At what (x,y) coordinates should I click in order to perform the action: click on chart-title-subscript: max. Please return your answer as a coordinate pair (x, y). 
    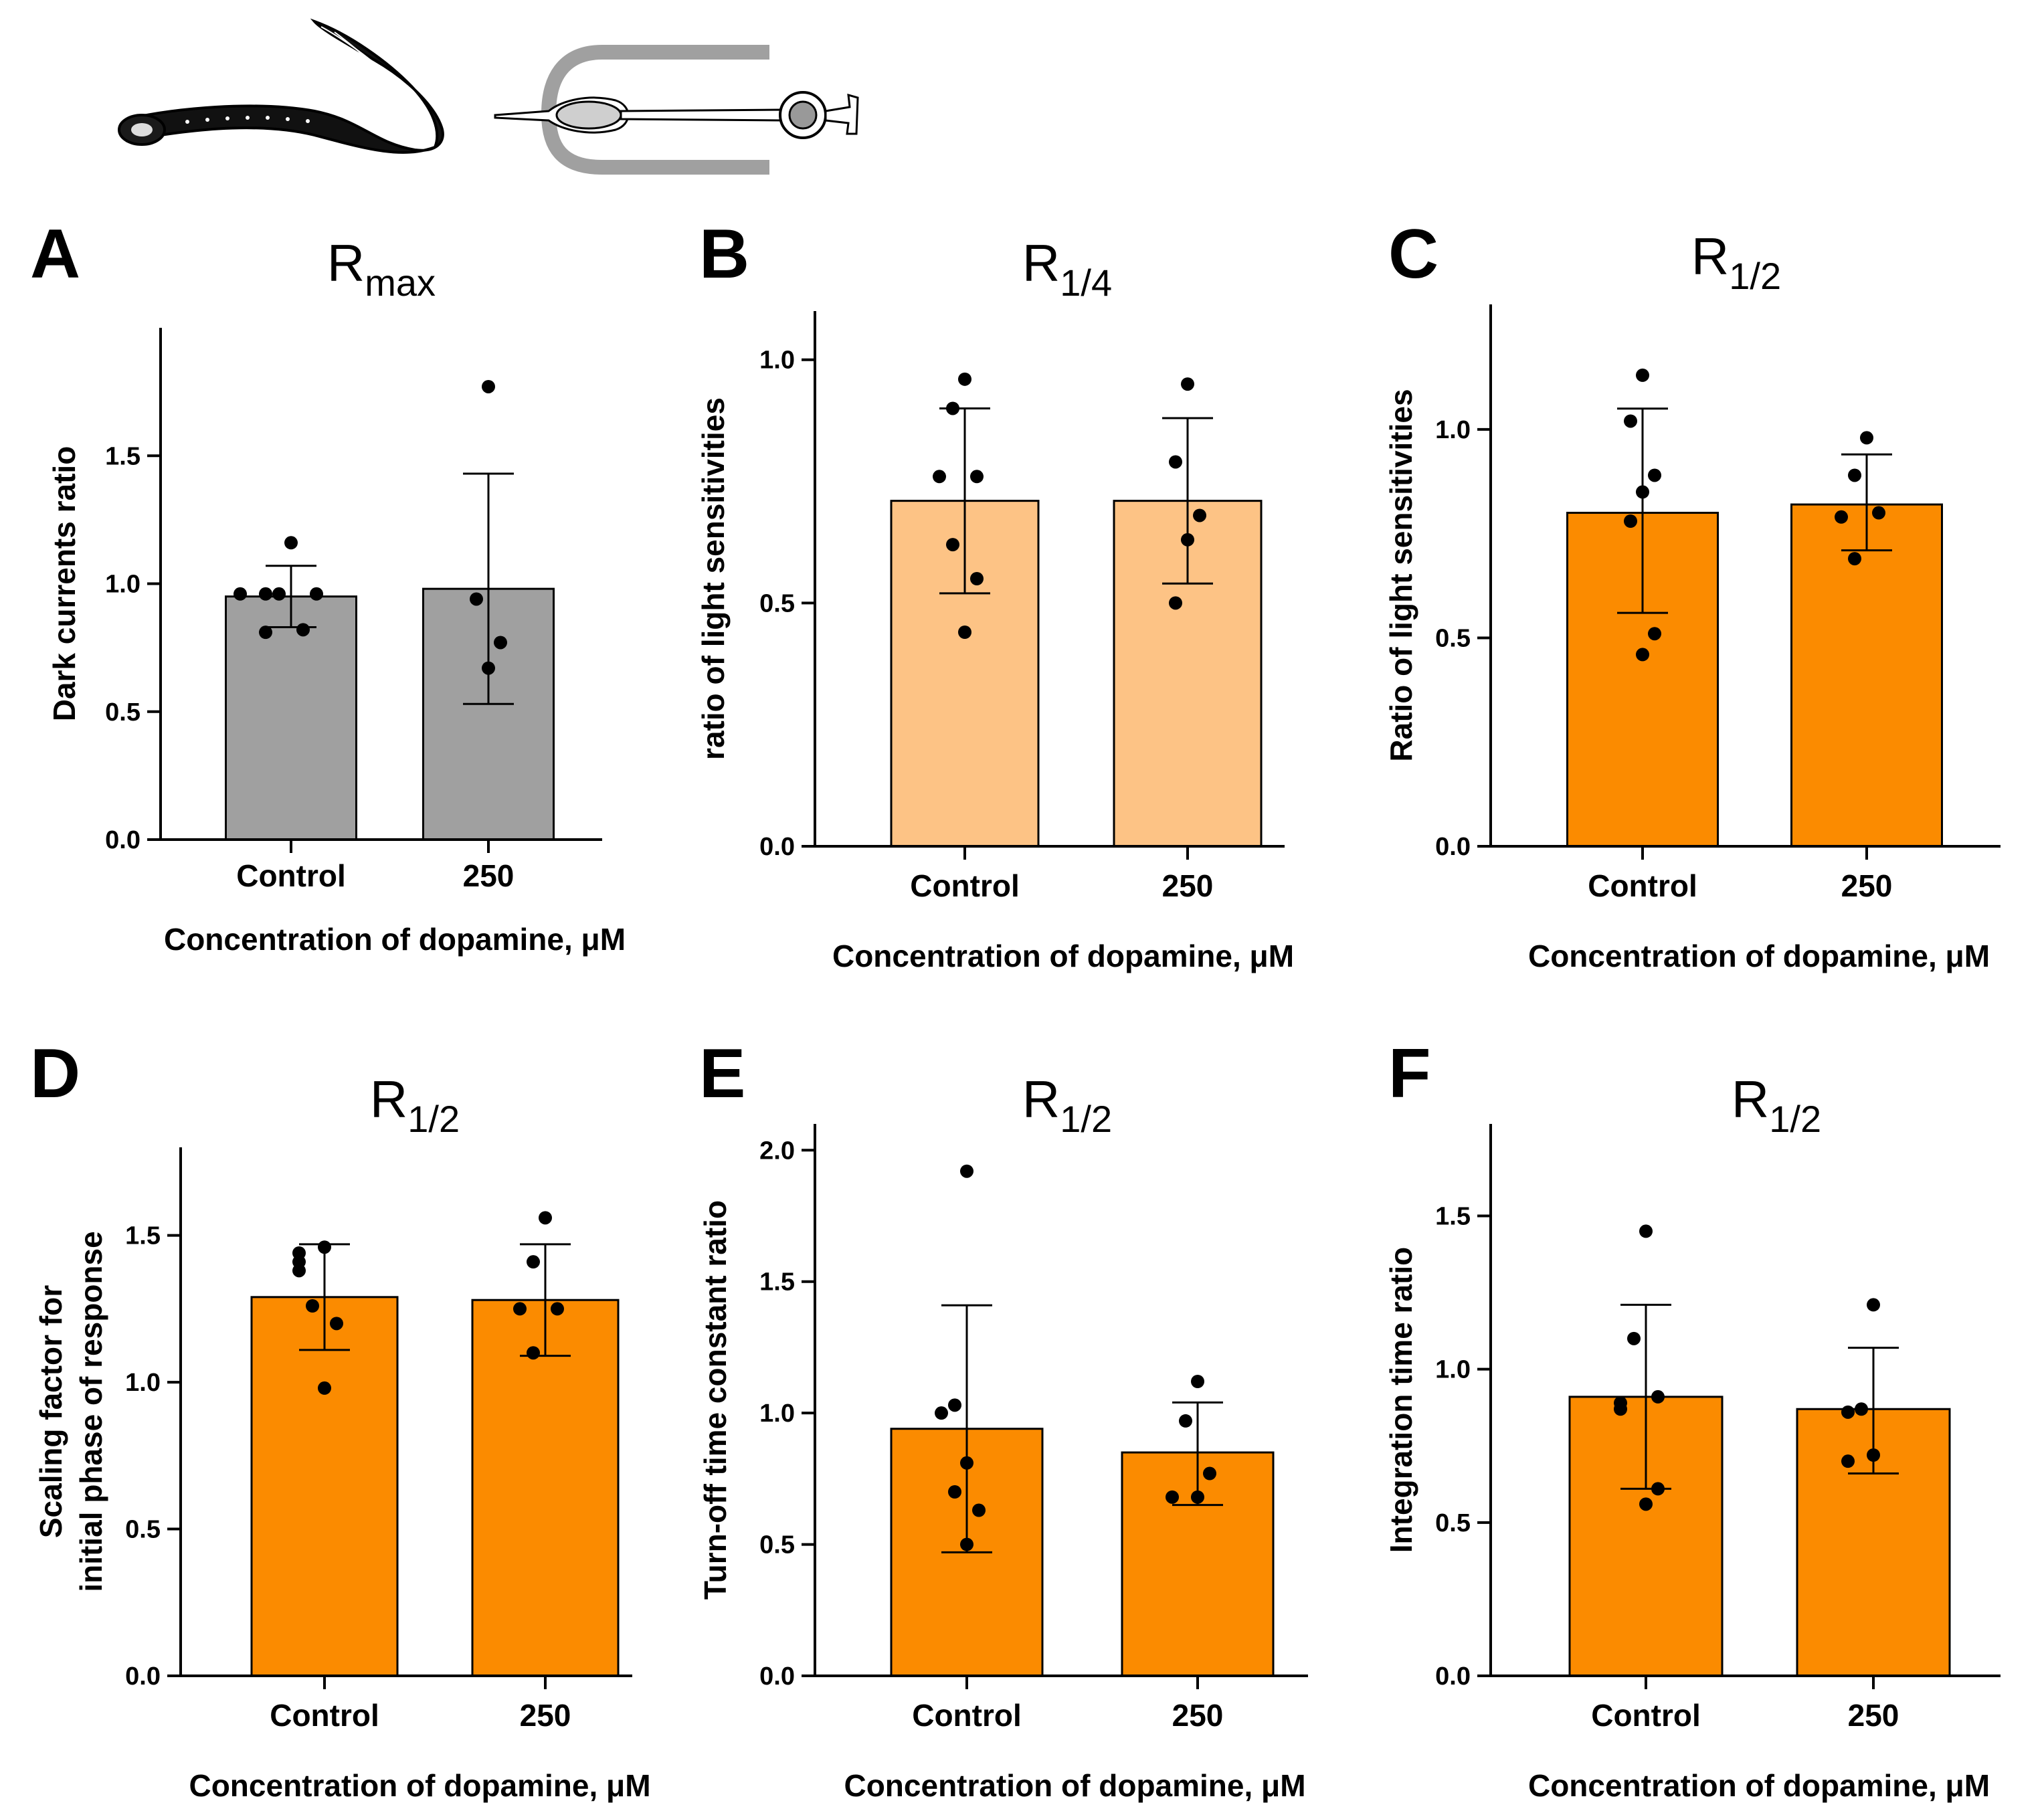
    Looking at the image, I should click on (400, 283).